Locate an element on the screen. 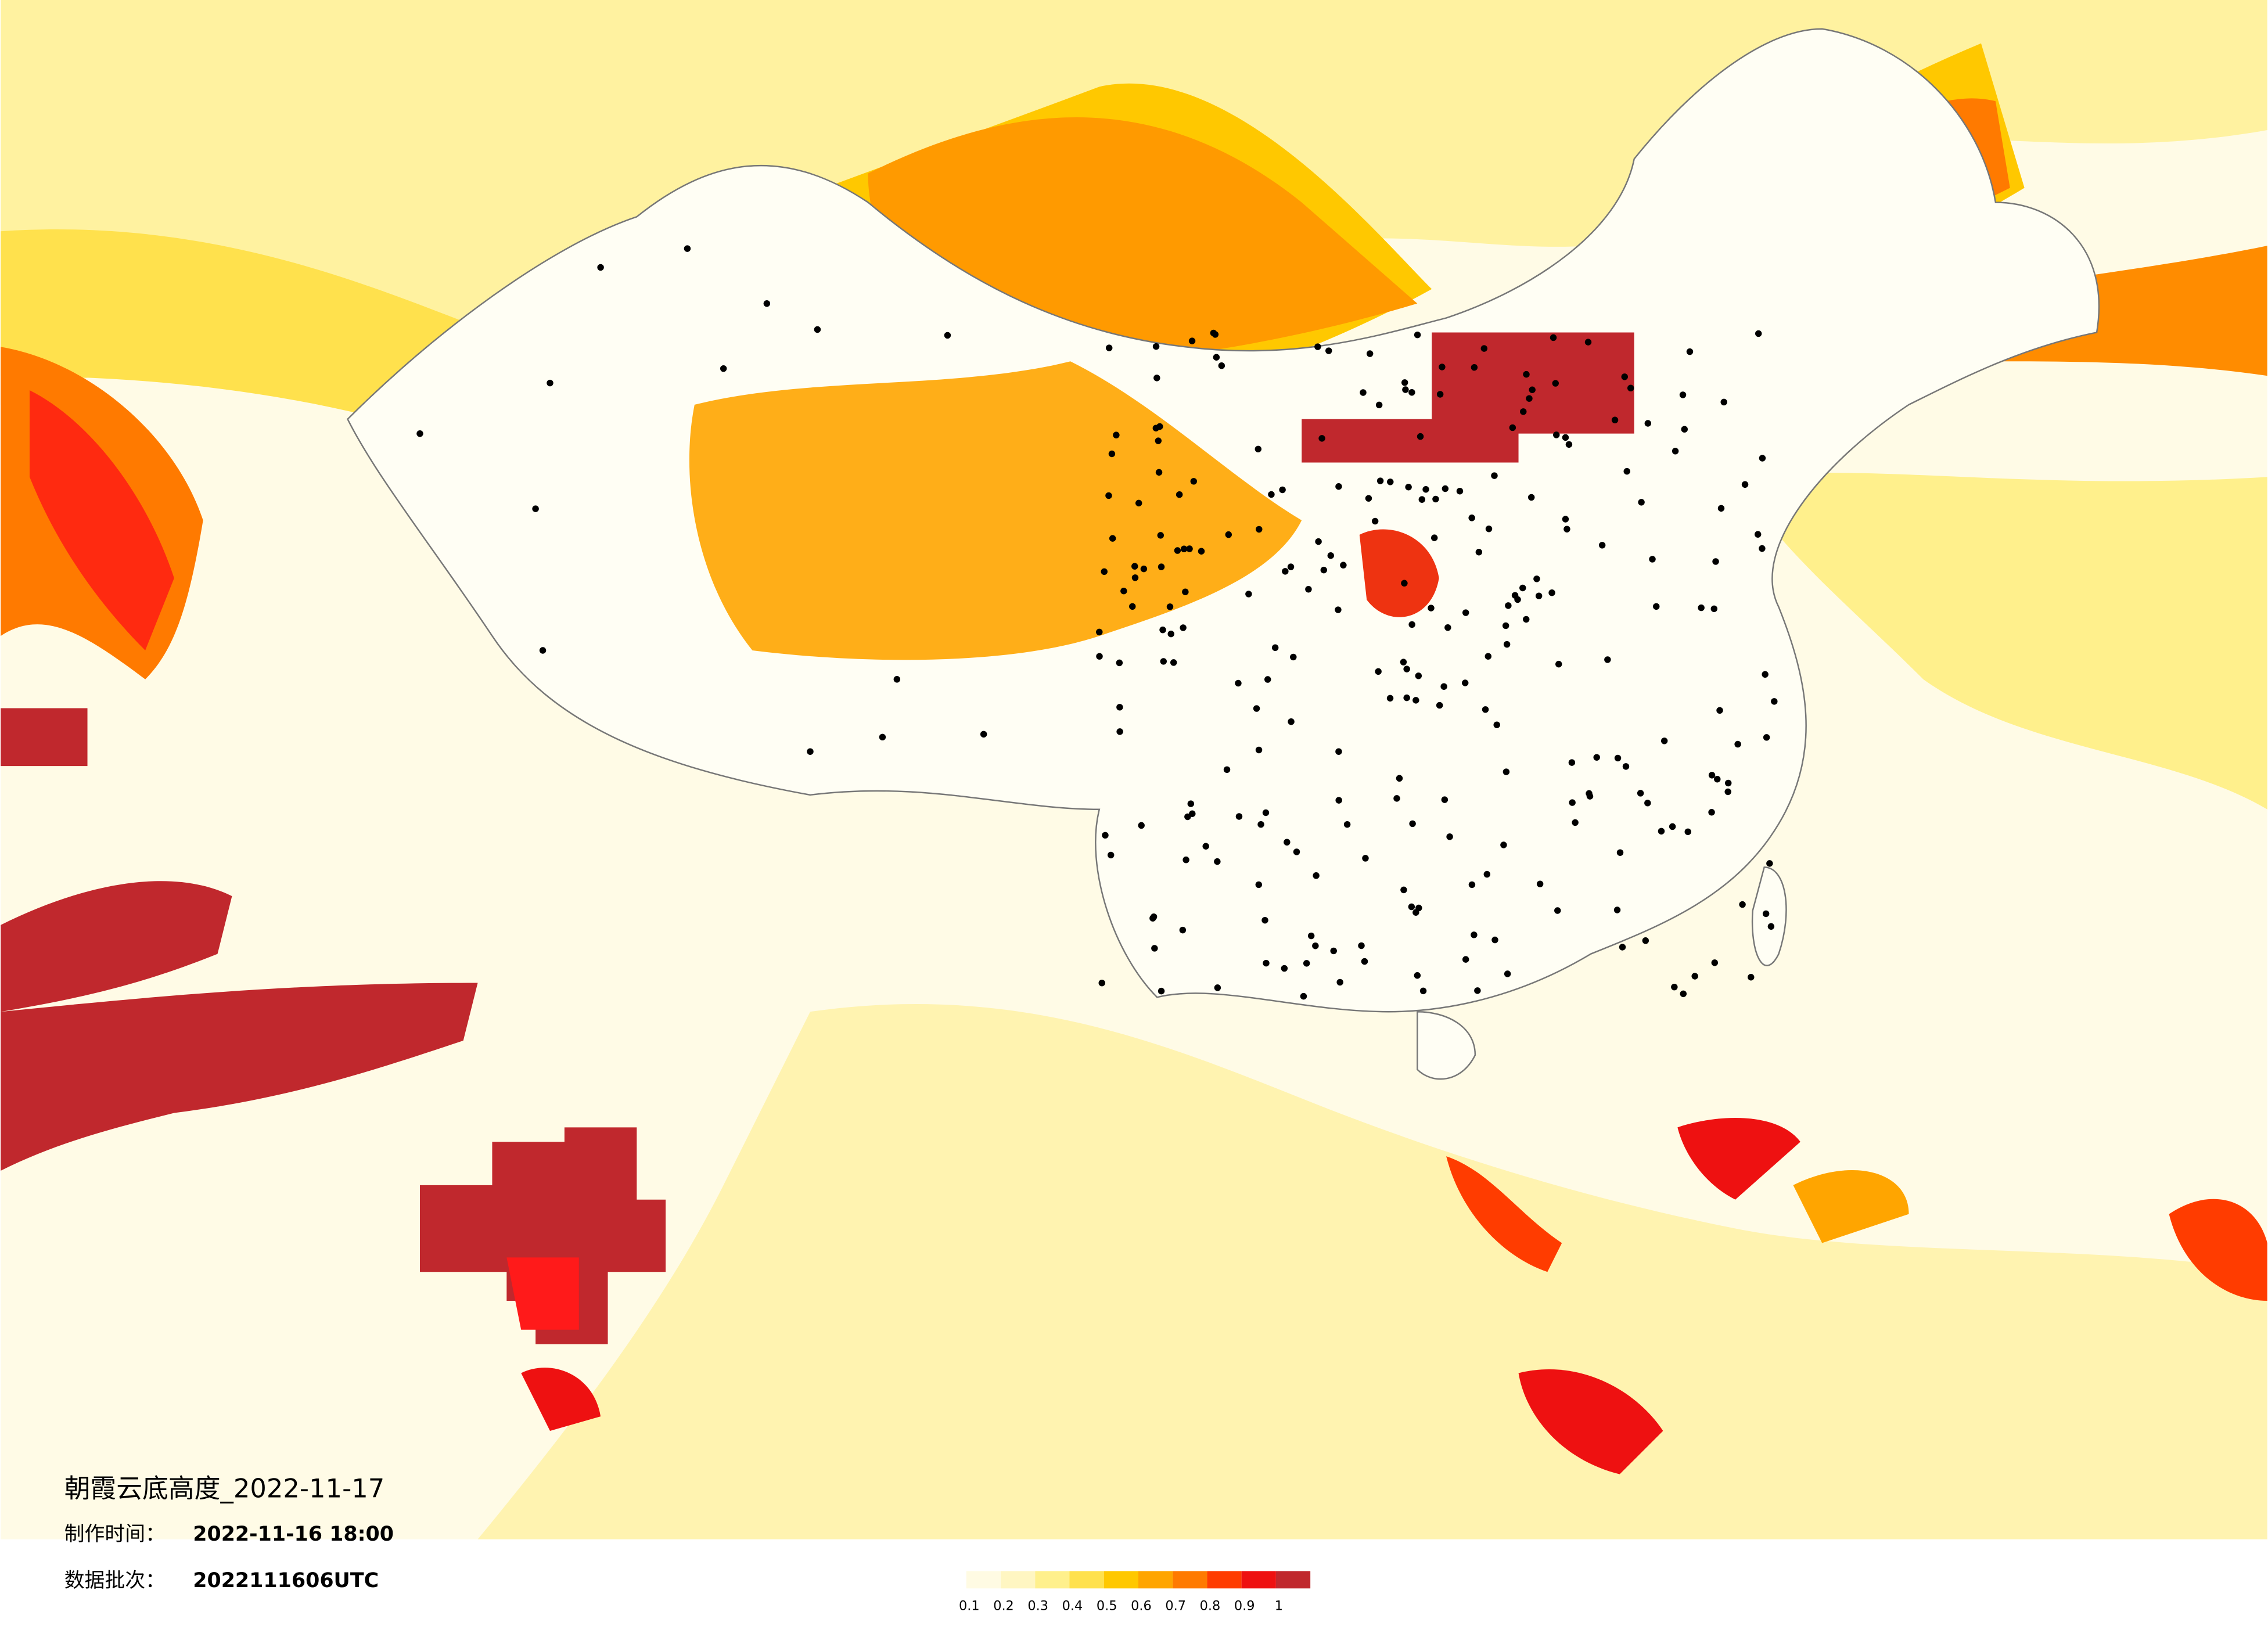  batch-label: 数据批次： is located at coordinates (115, 1581).